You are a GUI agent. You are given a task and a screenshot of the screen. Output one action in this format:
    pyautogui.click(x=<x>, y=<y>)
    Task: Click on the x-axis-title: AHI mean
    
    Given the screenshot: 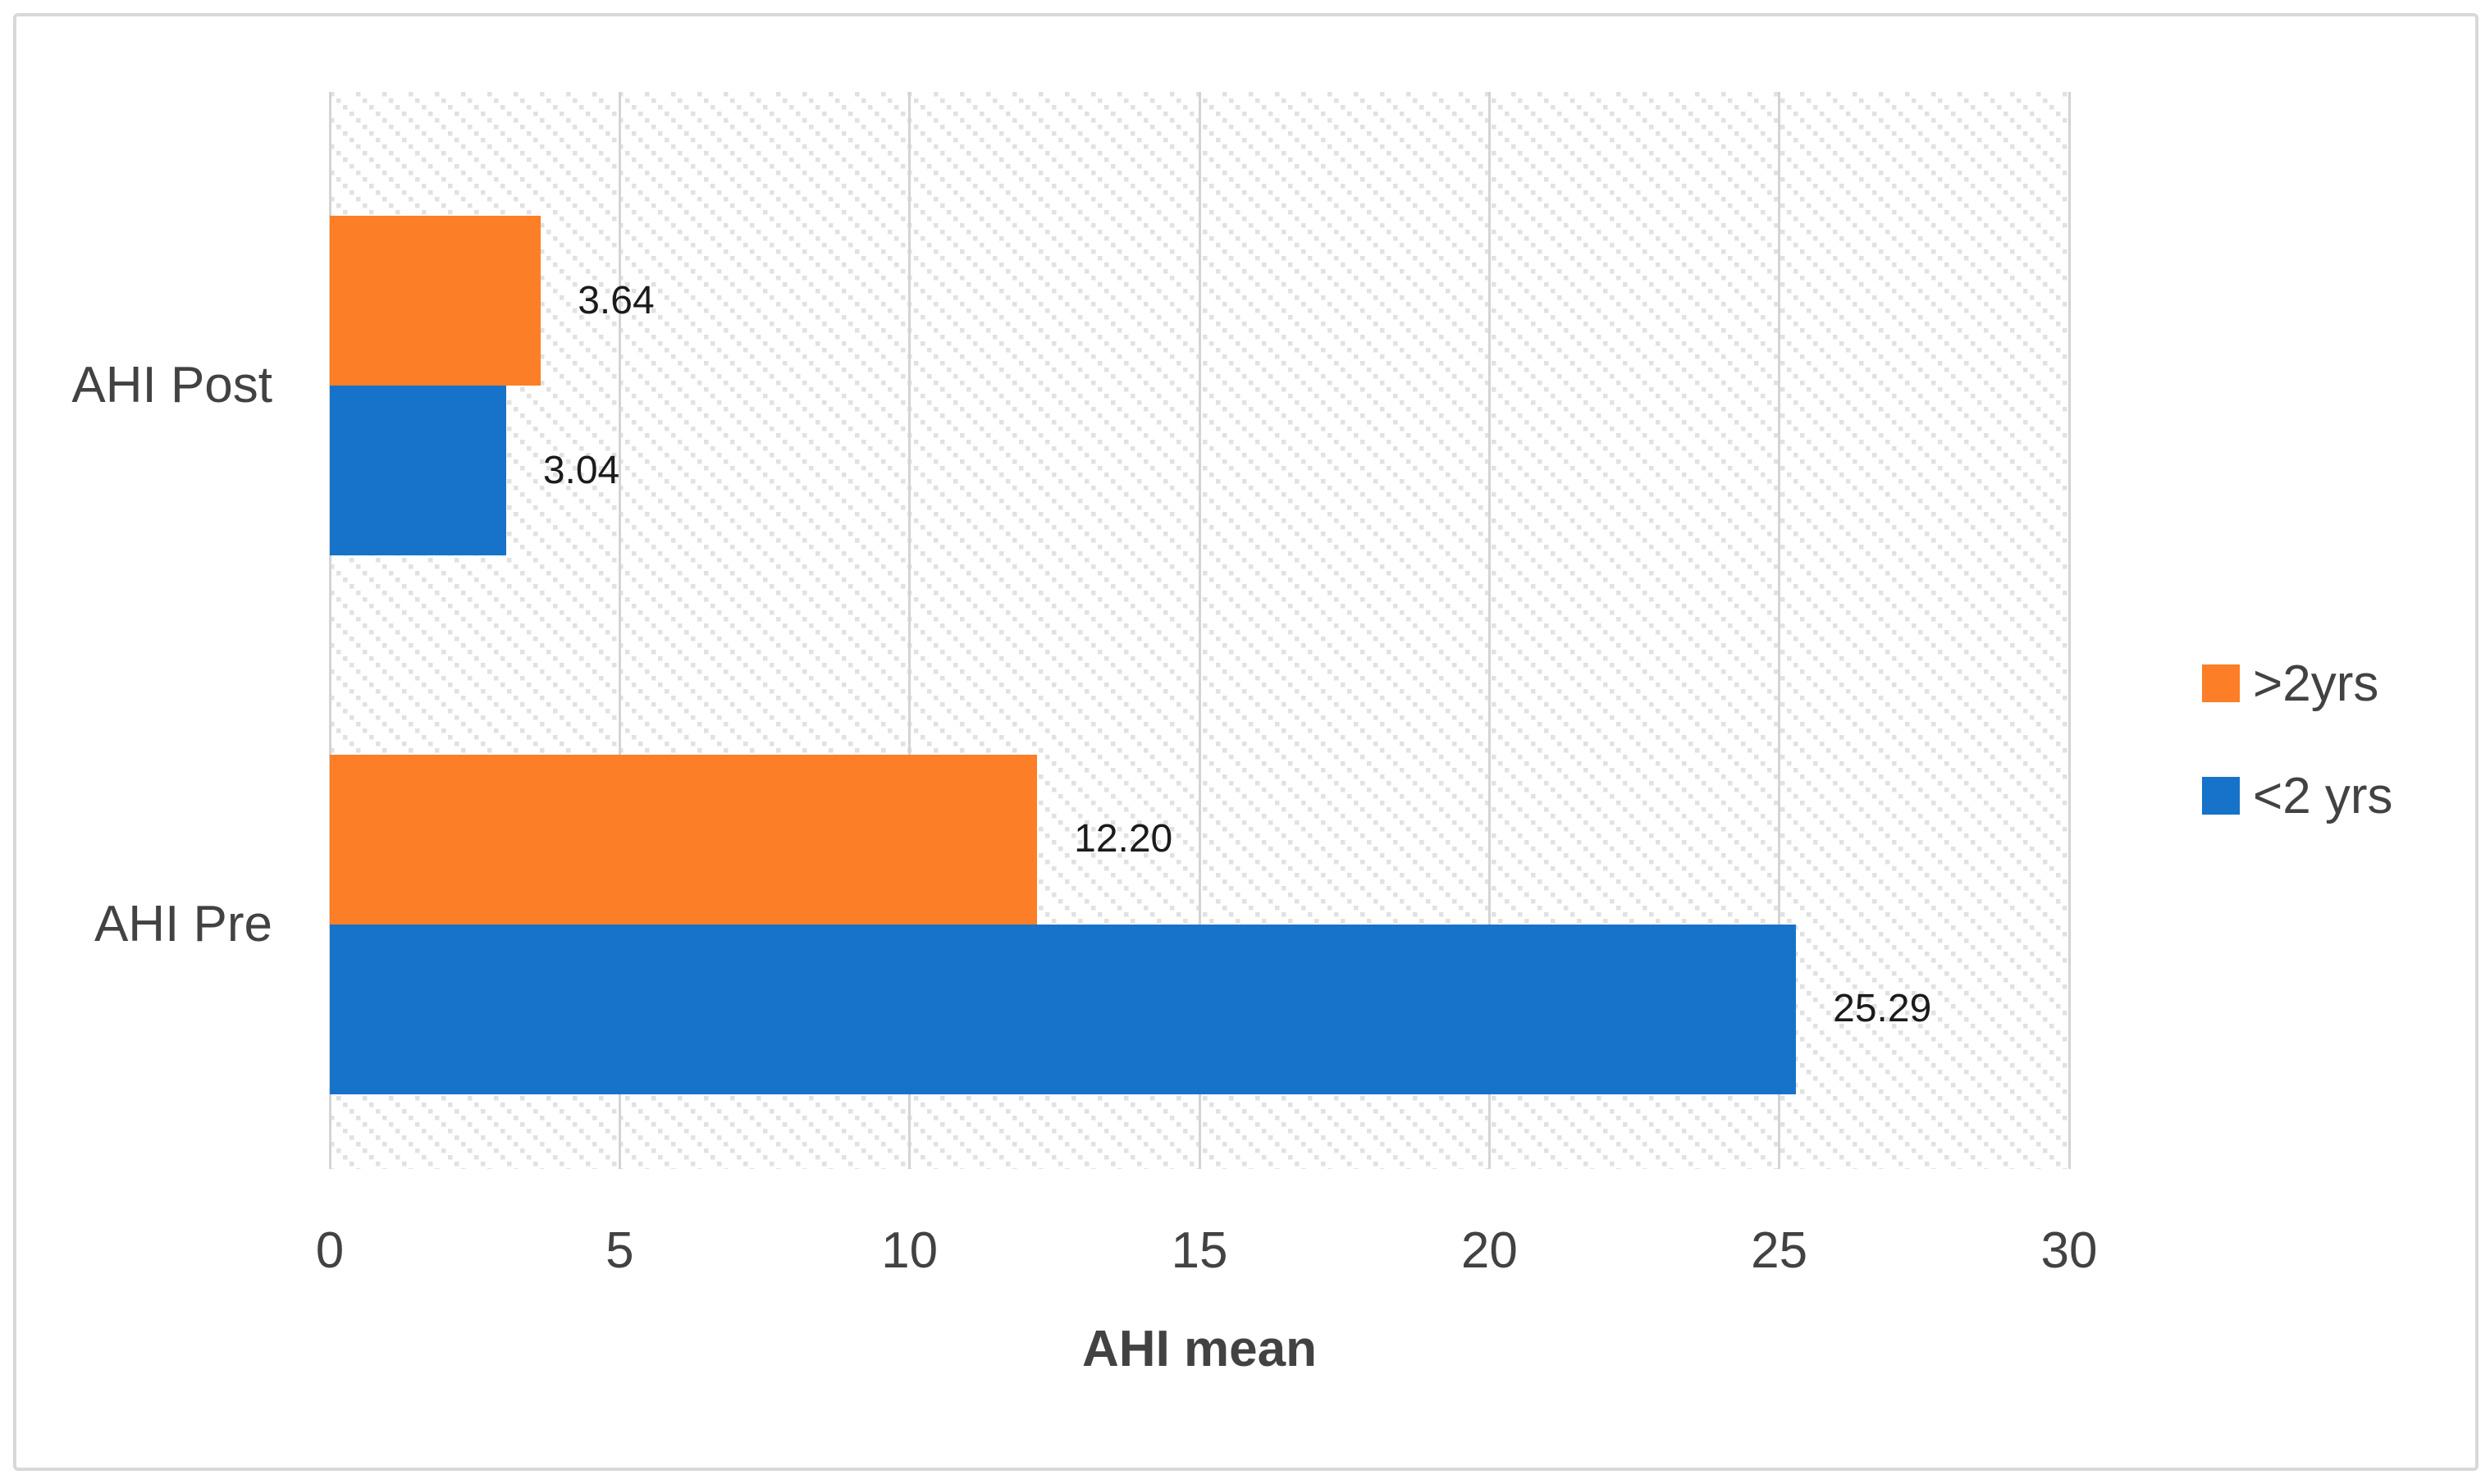 What is the action you would take?
    pyautogui.click(x=1199, y=1349)
    